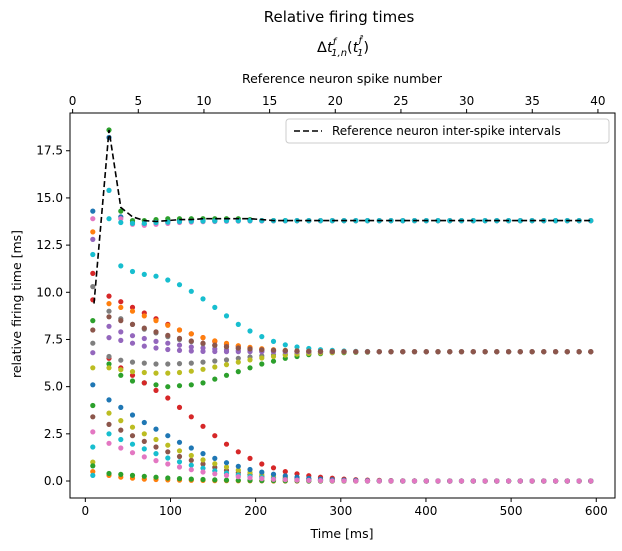  What do you see at coordinates (356, 48) in the screenshot?
I see `subtitle-t-hat: t` at bounding box center [356, 48].